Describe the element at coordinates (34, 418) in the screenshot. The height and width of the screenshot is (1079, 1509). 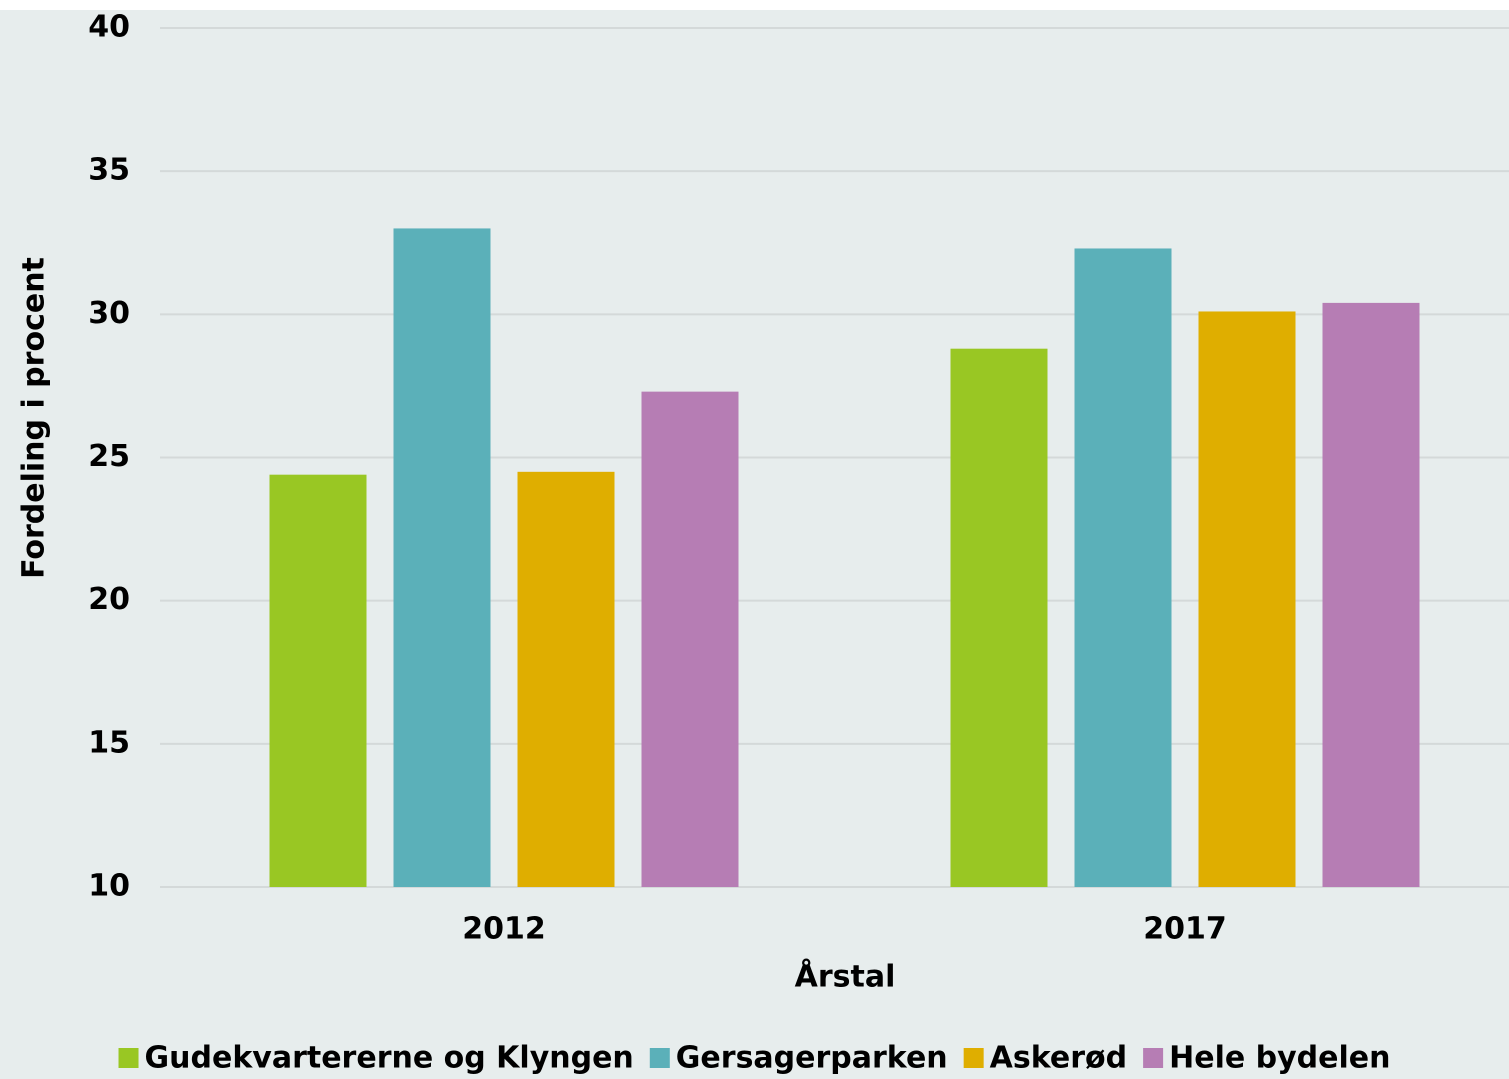
I see `y-axis-title: Fordeling i procent` at that location.